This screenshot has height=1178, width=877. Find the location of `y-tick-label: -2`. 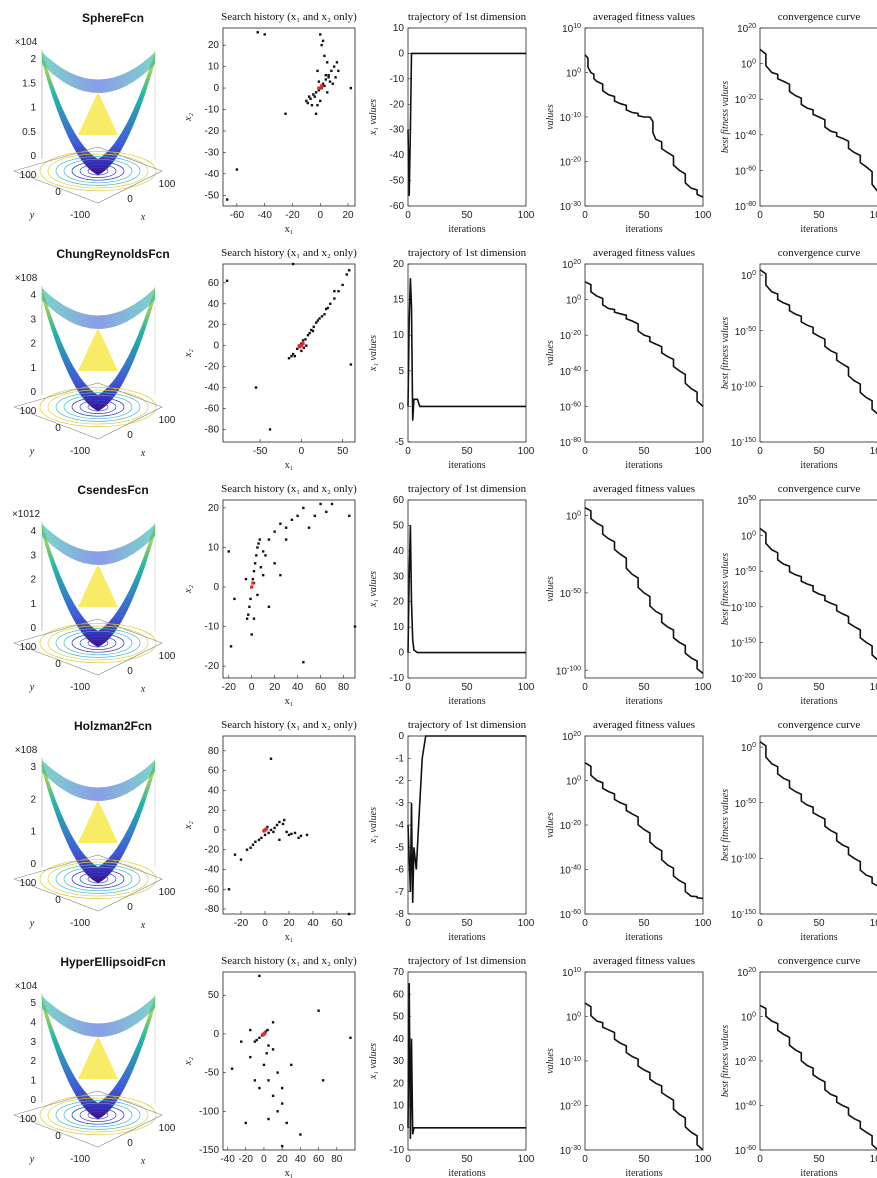

y-tick-label: -2 is located at coordinates (399, 781).